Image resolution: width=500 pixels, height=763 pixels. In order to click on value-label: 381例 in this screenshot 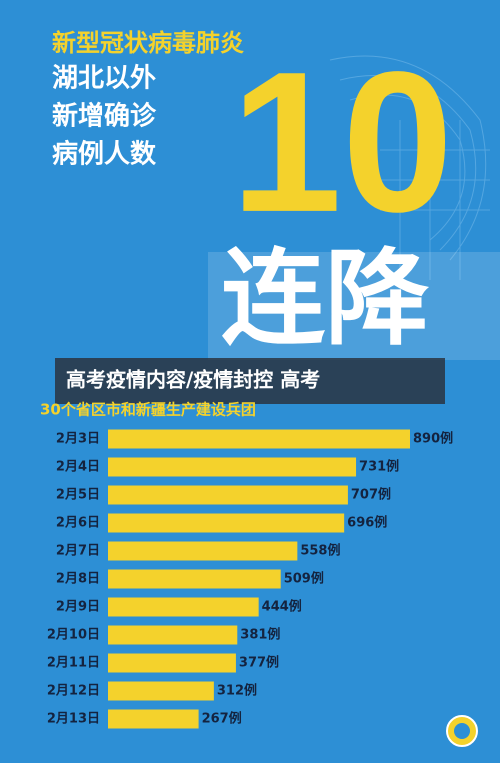, I will do `click(260, 635)`.